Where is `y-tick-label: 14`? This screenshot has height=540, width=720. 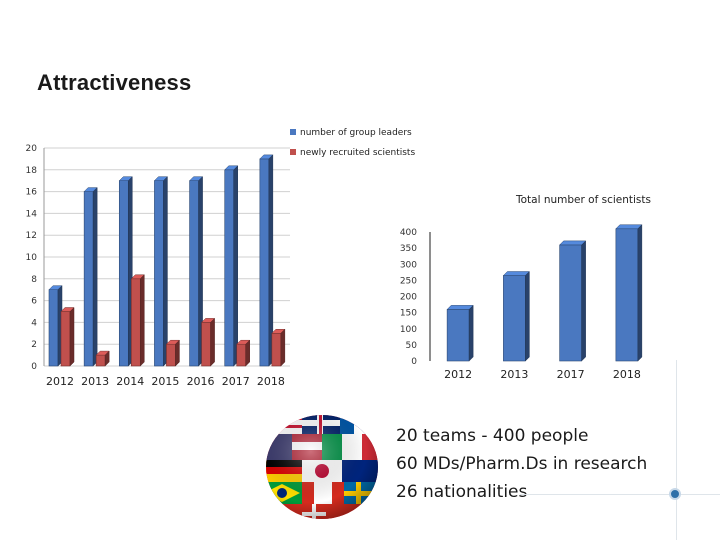 y-tick-label: 14 is located at coordinates (32, 214).